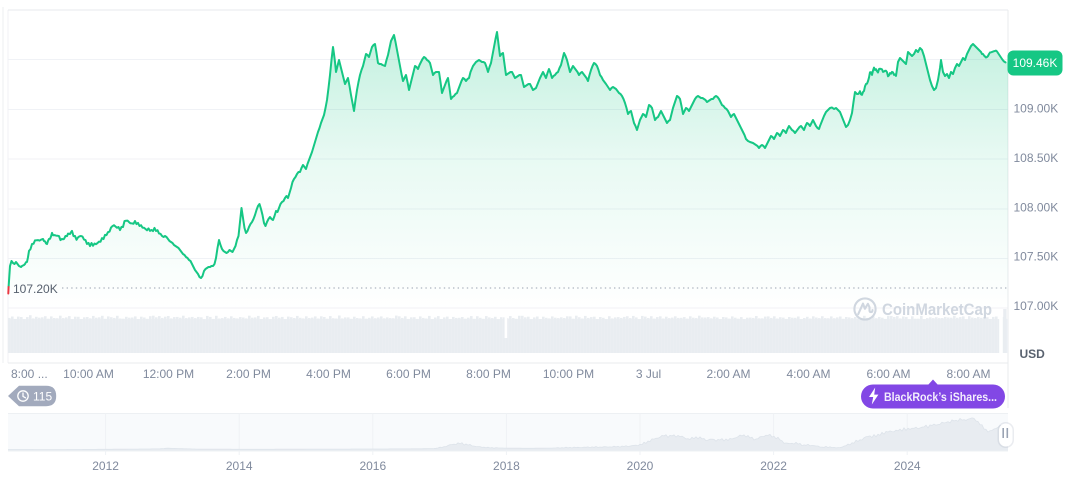  Describe the element at coordinates (105, 466) in the screenshot. I see `svg-text: 2012` at that location.